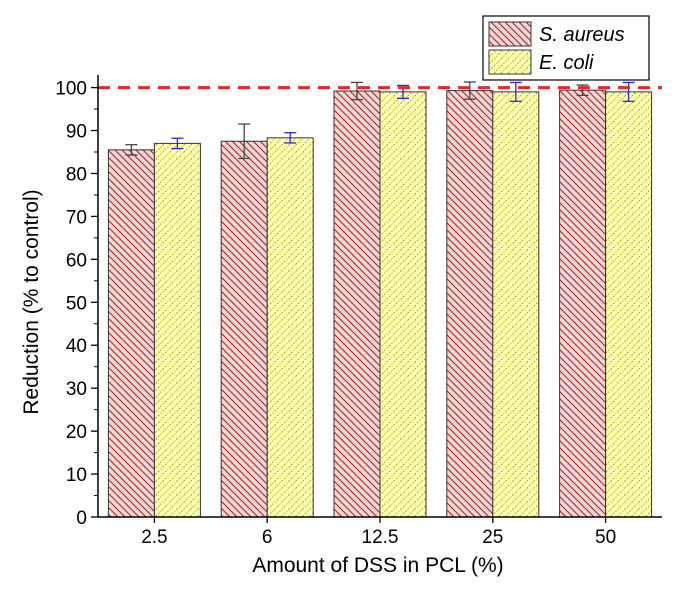 The height and width of the screenshot is (597, 692). I want to click on y-tick-label: 90, so click(76, 132).